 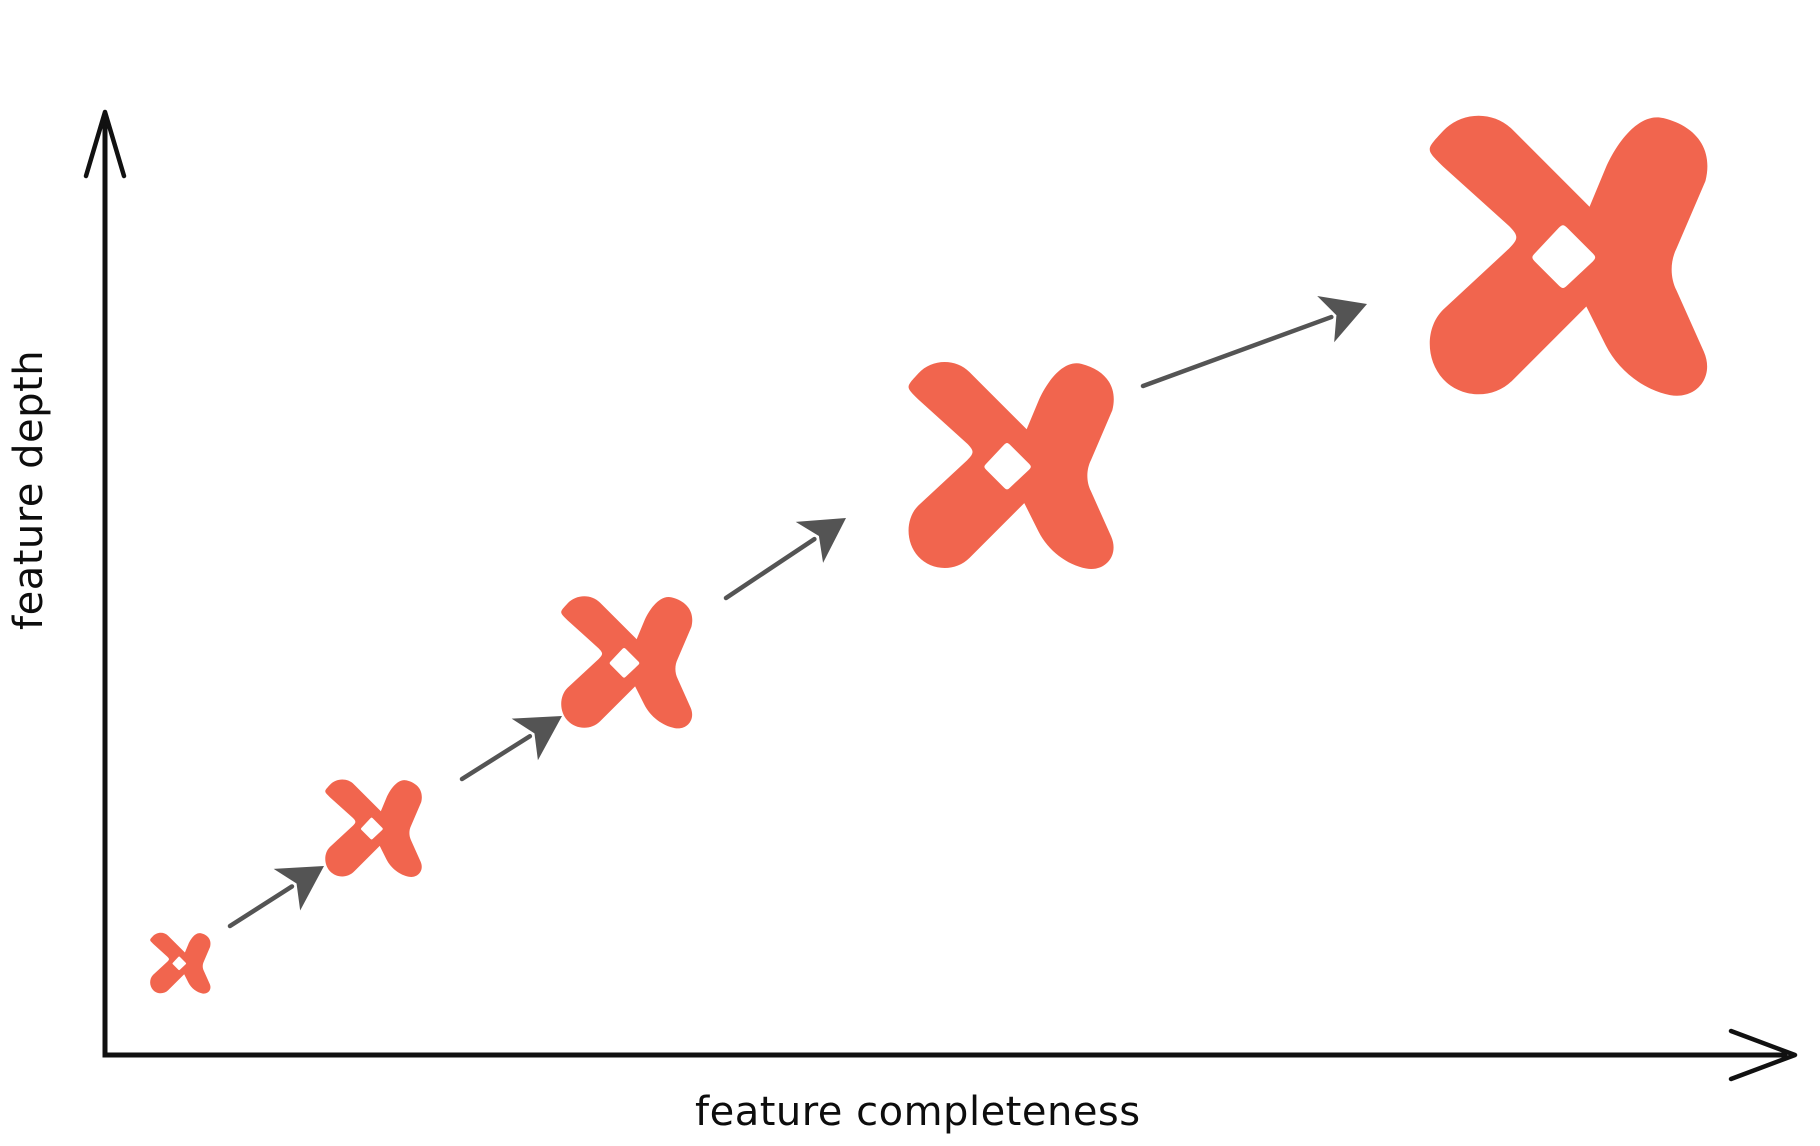 I want to click on y-axis-label: feature depth, so click(x=29, y=490).